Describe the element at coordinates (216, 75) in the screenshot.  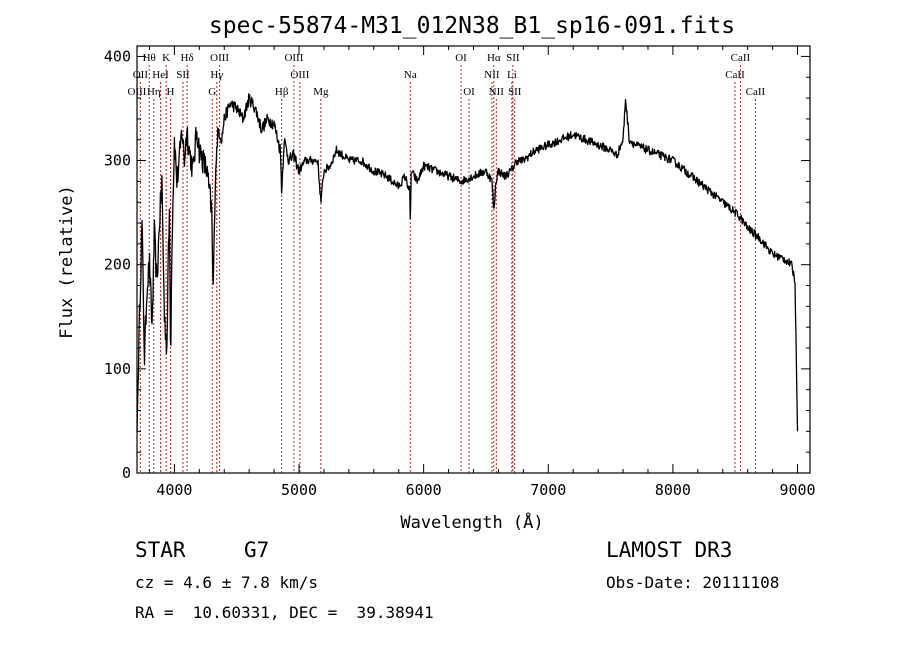
I see `spectral-line-label: Hγ` at that location.